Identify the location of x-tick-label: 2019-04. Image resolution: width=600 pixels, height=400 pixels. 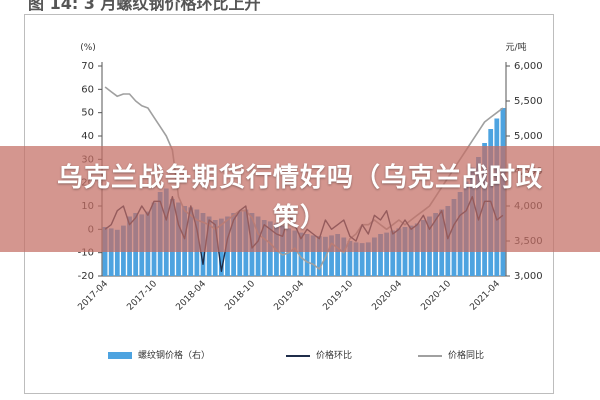
(289, 296).